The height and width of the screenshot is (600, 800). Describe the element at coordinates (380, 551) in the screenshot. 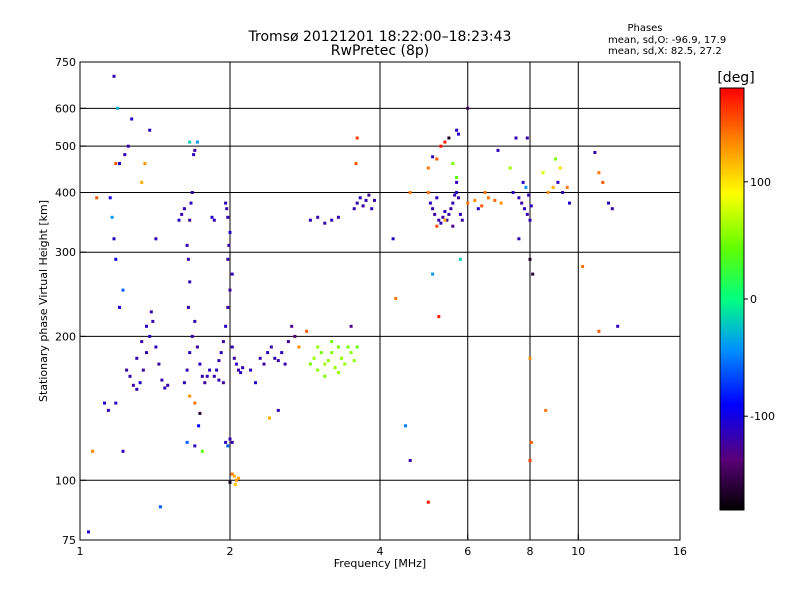

I see `x-tick-label: 4` at that location.